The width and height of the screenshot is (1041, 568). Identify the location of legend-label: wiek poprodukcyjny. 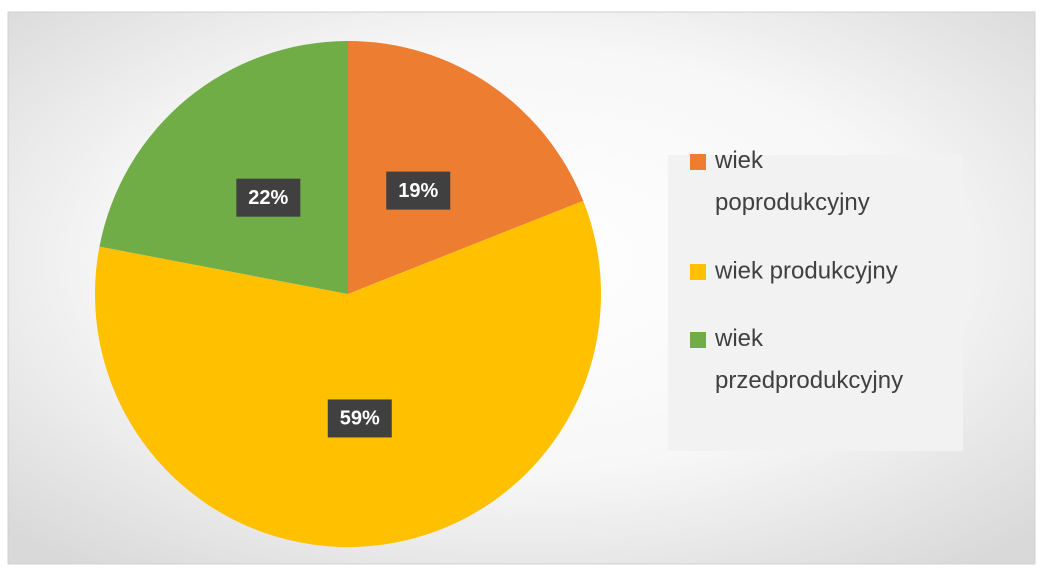
(792, 181).